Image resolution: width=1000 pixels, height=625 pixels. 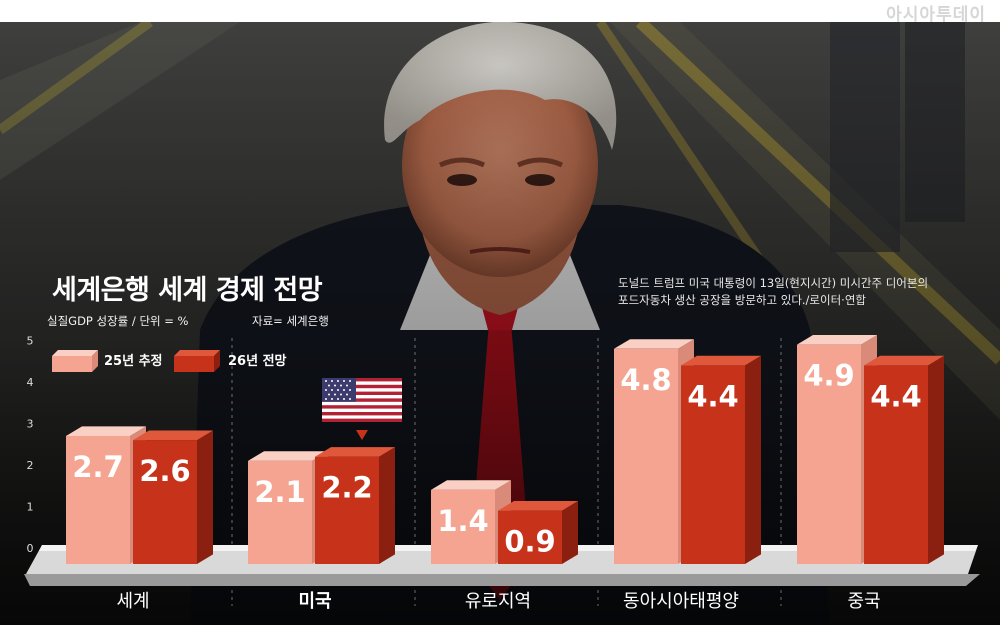 What do you see at coordinates (30, 424) in the screenshot?
I see `y-tick-label: 3` at bounding box center [30, 424].